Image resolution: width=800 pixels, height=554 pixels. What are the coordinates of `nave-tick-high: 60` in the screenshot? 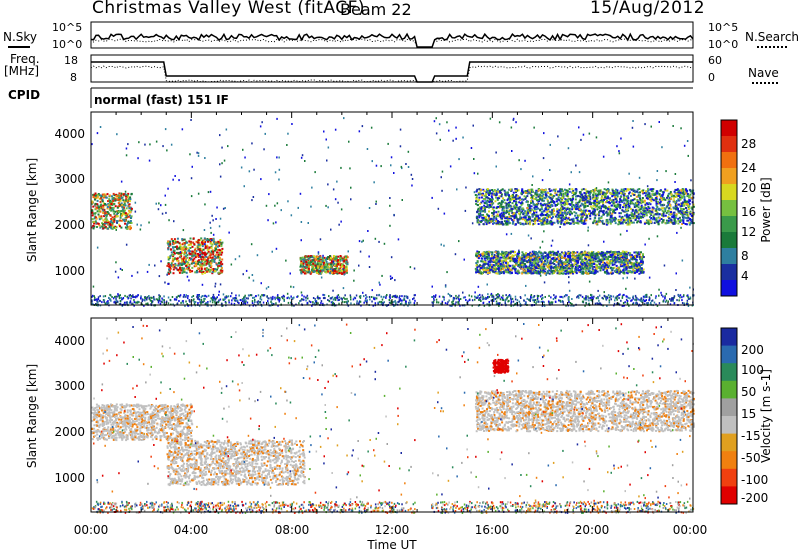 It's located at (715, 60).